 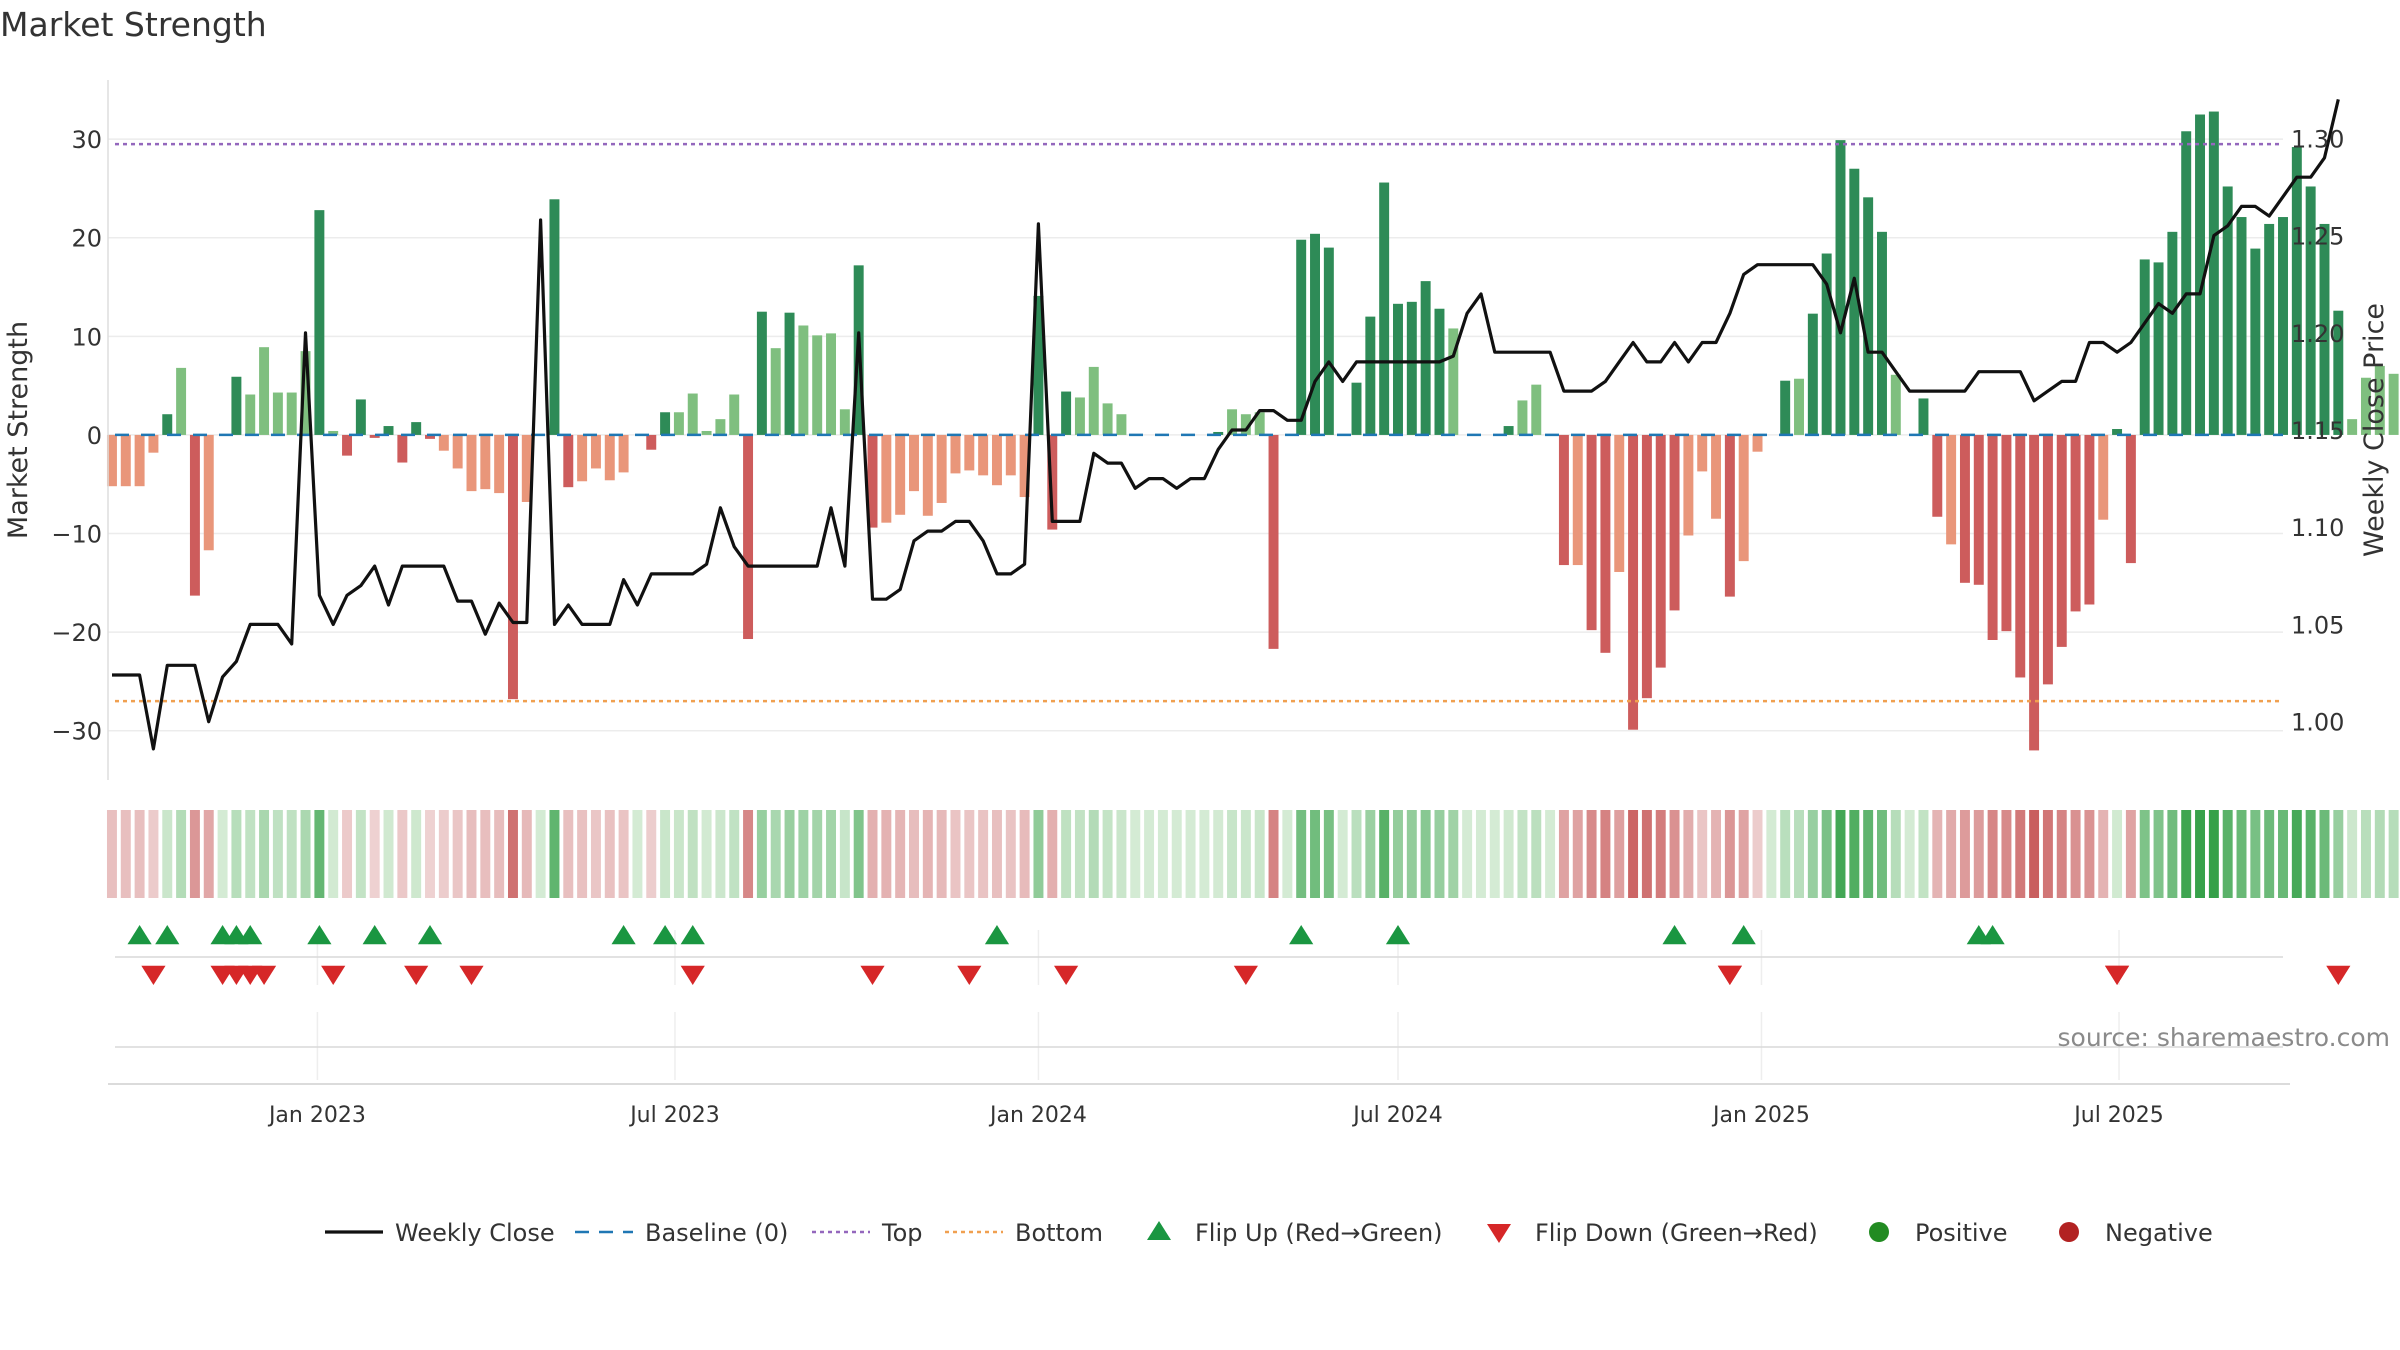 What do you see at coordinates (902, 1233) in the screenshot?
I see `legend-top-label: Top` at bounding box center [902, 1233].